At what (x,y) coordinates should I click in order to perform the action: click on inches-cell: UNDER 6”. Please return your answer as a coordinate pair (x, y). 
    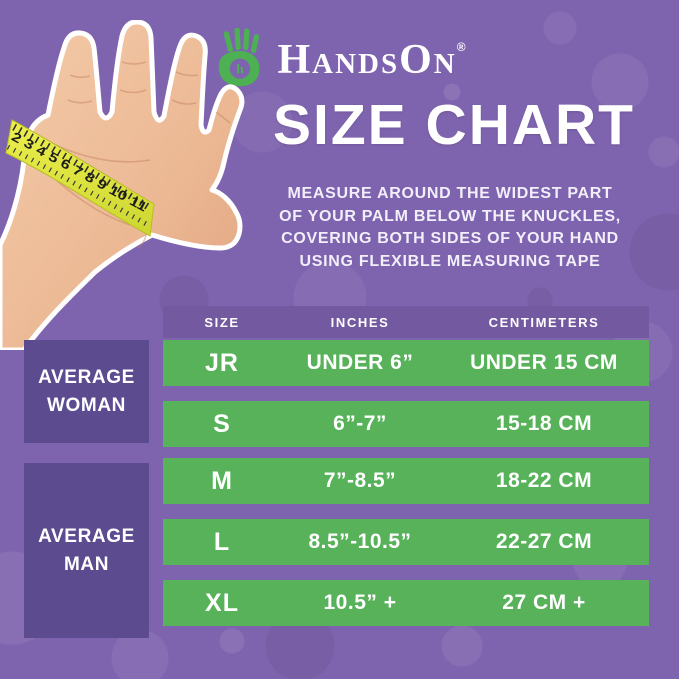
    Looking at the image, I should click on (360, 362).